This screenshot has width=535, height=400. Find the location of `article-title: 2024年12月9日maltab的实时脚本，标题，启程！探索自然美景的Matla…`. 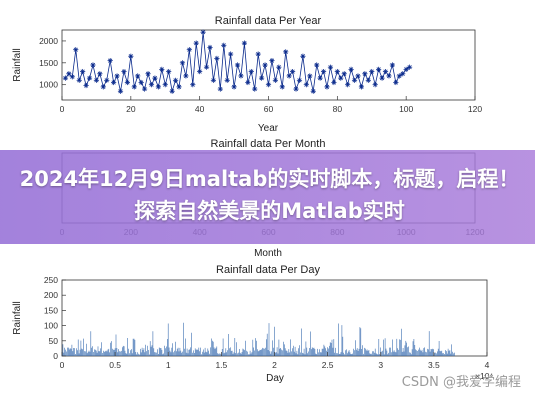

article-title: 2024年12月9日maltab的实时脚本，标题，启程！探索自然美景的Matla… is located at coordinates (269, 195).